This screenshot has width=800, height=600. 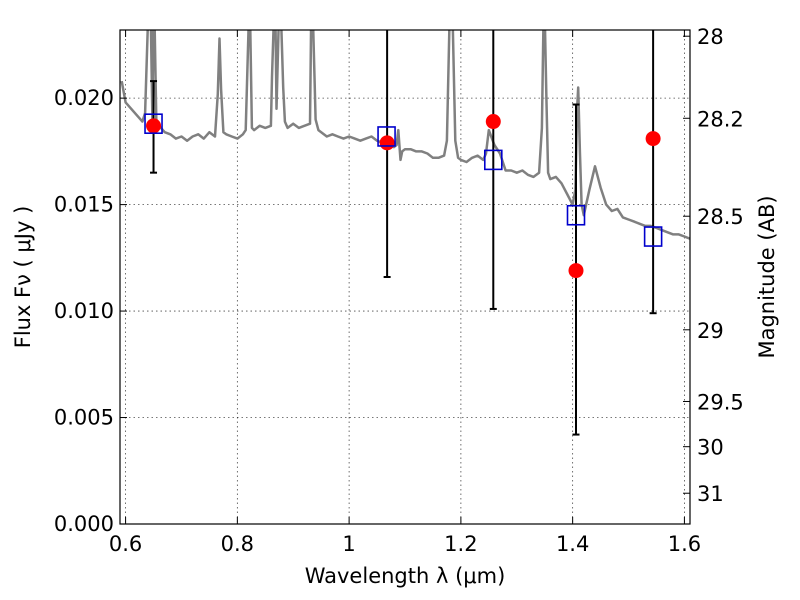 I want to click on x-tick-label: 1.2, so click(x=460, y=544).